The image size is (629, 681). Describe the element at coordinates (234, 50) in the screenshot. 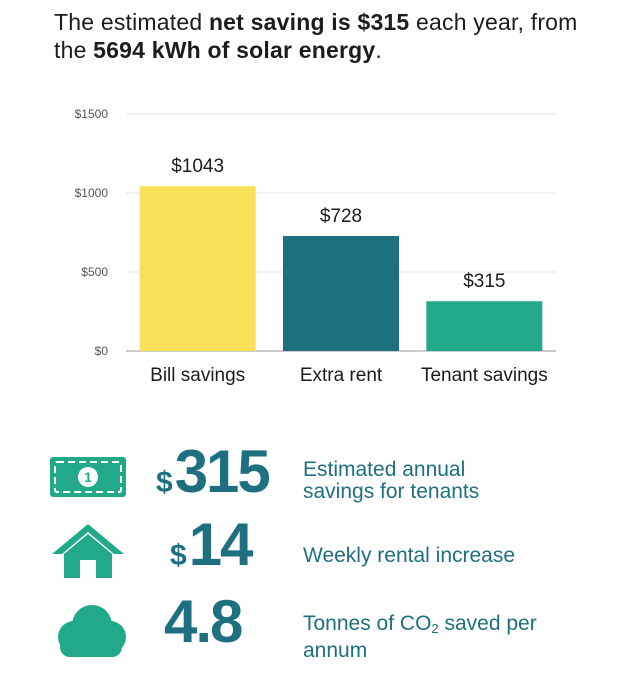

I see `headline-bold-2: 5694 kWh of solar energy` at that location.